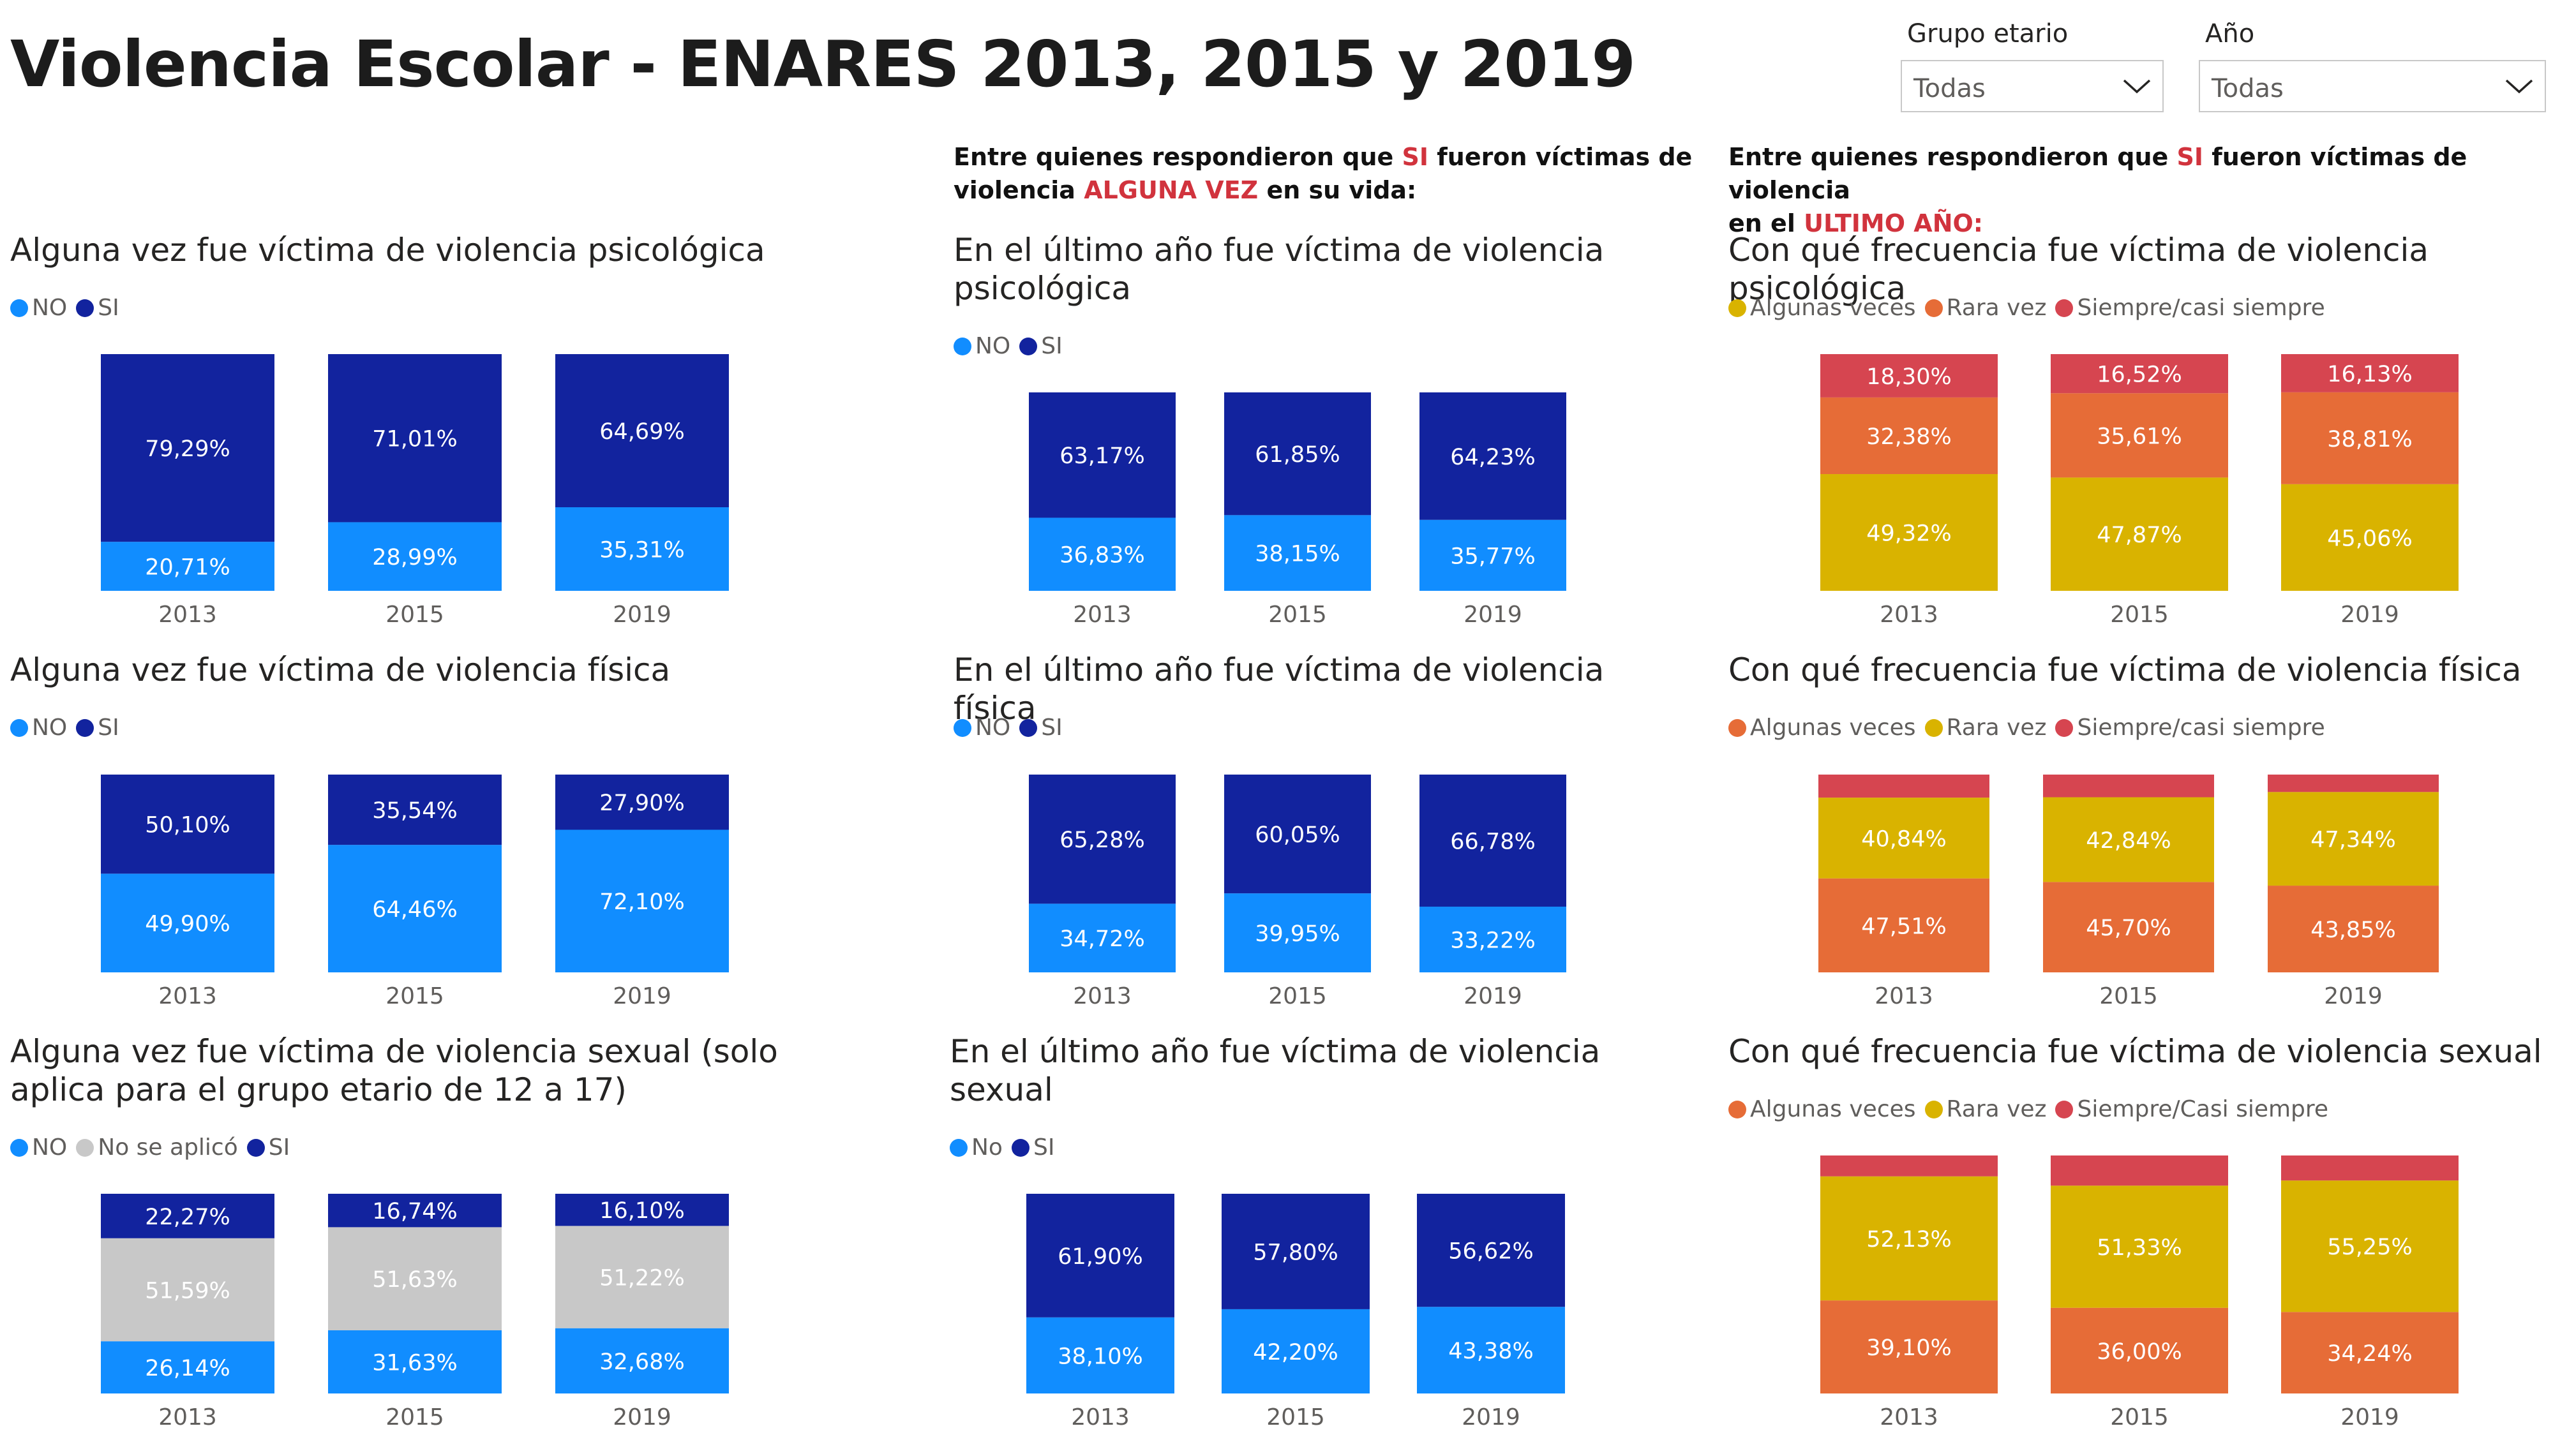  I want to click on legend-item-no: No, so click(976, 1147).